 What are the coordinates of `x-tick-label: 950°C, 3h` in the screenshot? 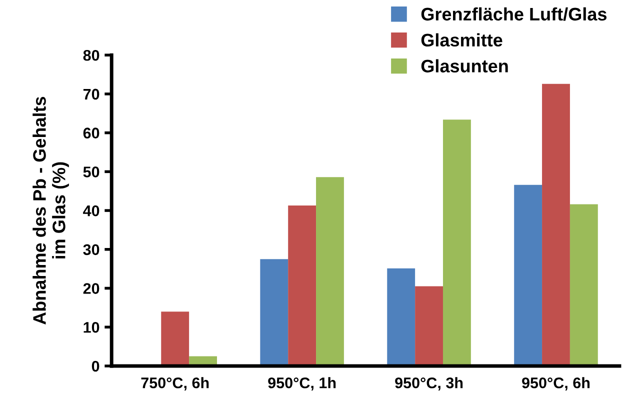 It's located at (429, 384).